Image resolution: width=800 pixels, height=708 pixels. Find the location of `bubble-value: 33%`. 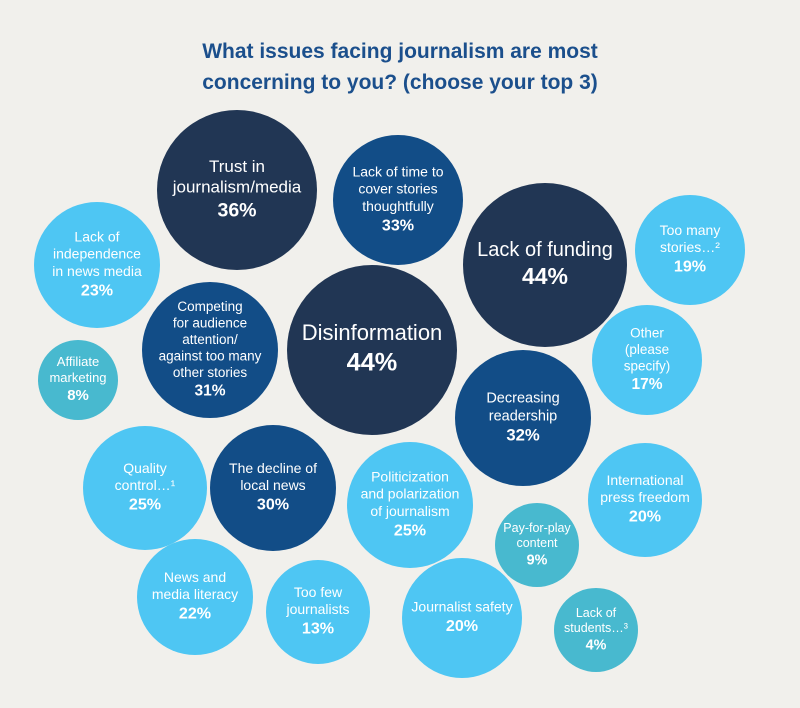

bubble-value: 33% is located at coordinates (398, 225).